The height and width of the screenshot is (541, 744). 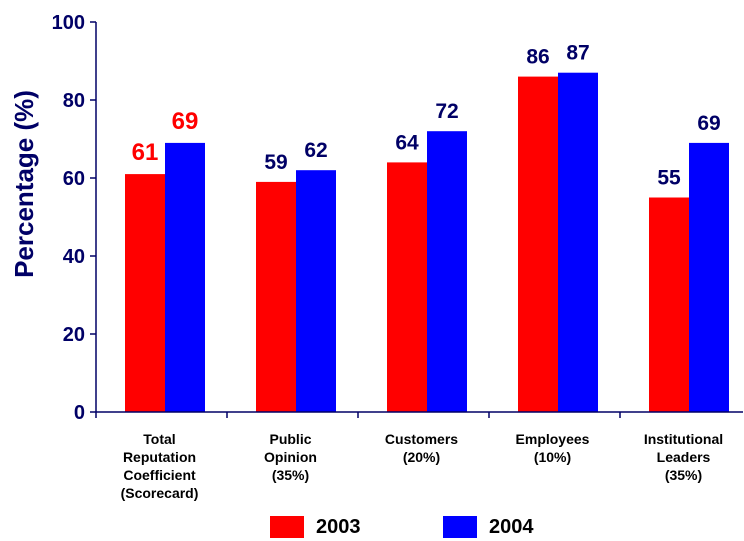 I want to click on legend-label-2003: 2003, so click(x=338, y=526).